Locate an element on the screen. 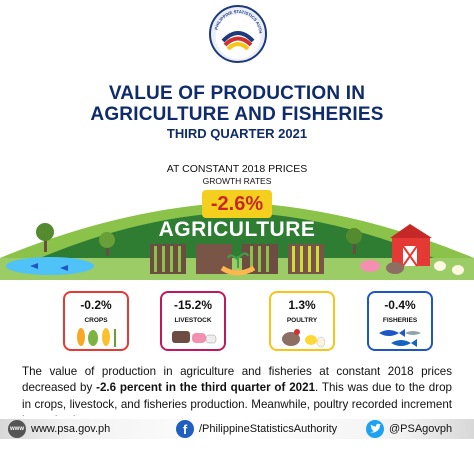 The image size is (474, 474). poultry-label: POULTRY is located at coordinates (302, 320).